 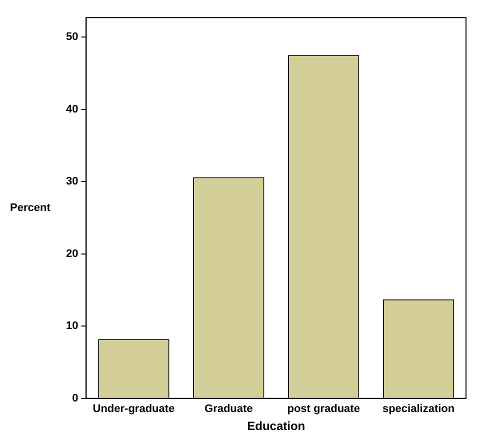 What do you see at coordinates (228, 409) in the screenshot?
I see `x-tick-label: Graduate` at bounding box center [228, 409].